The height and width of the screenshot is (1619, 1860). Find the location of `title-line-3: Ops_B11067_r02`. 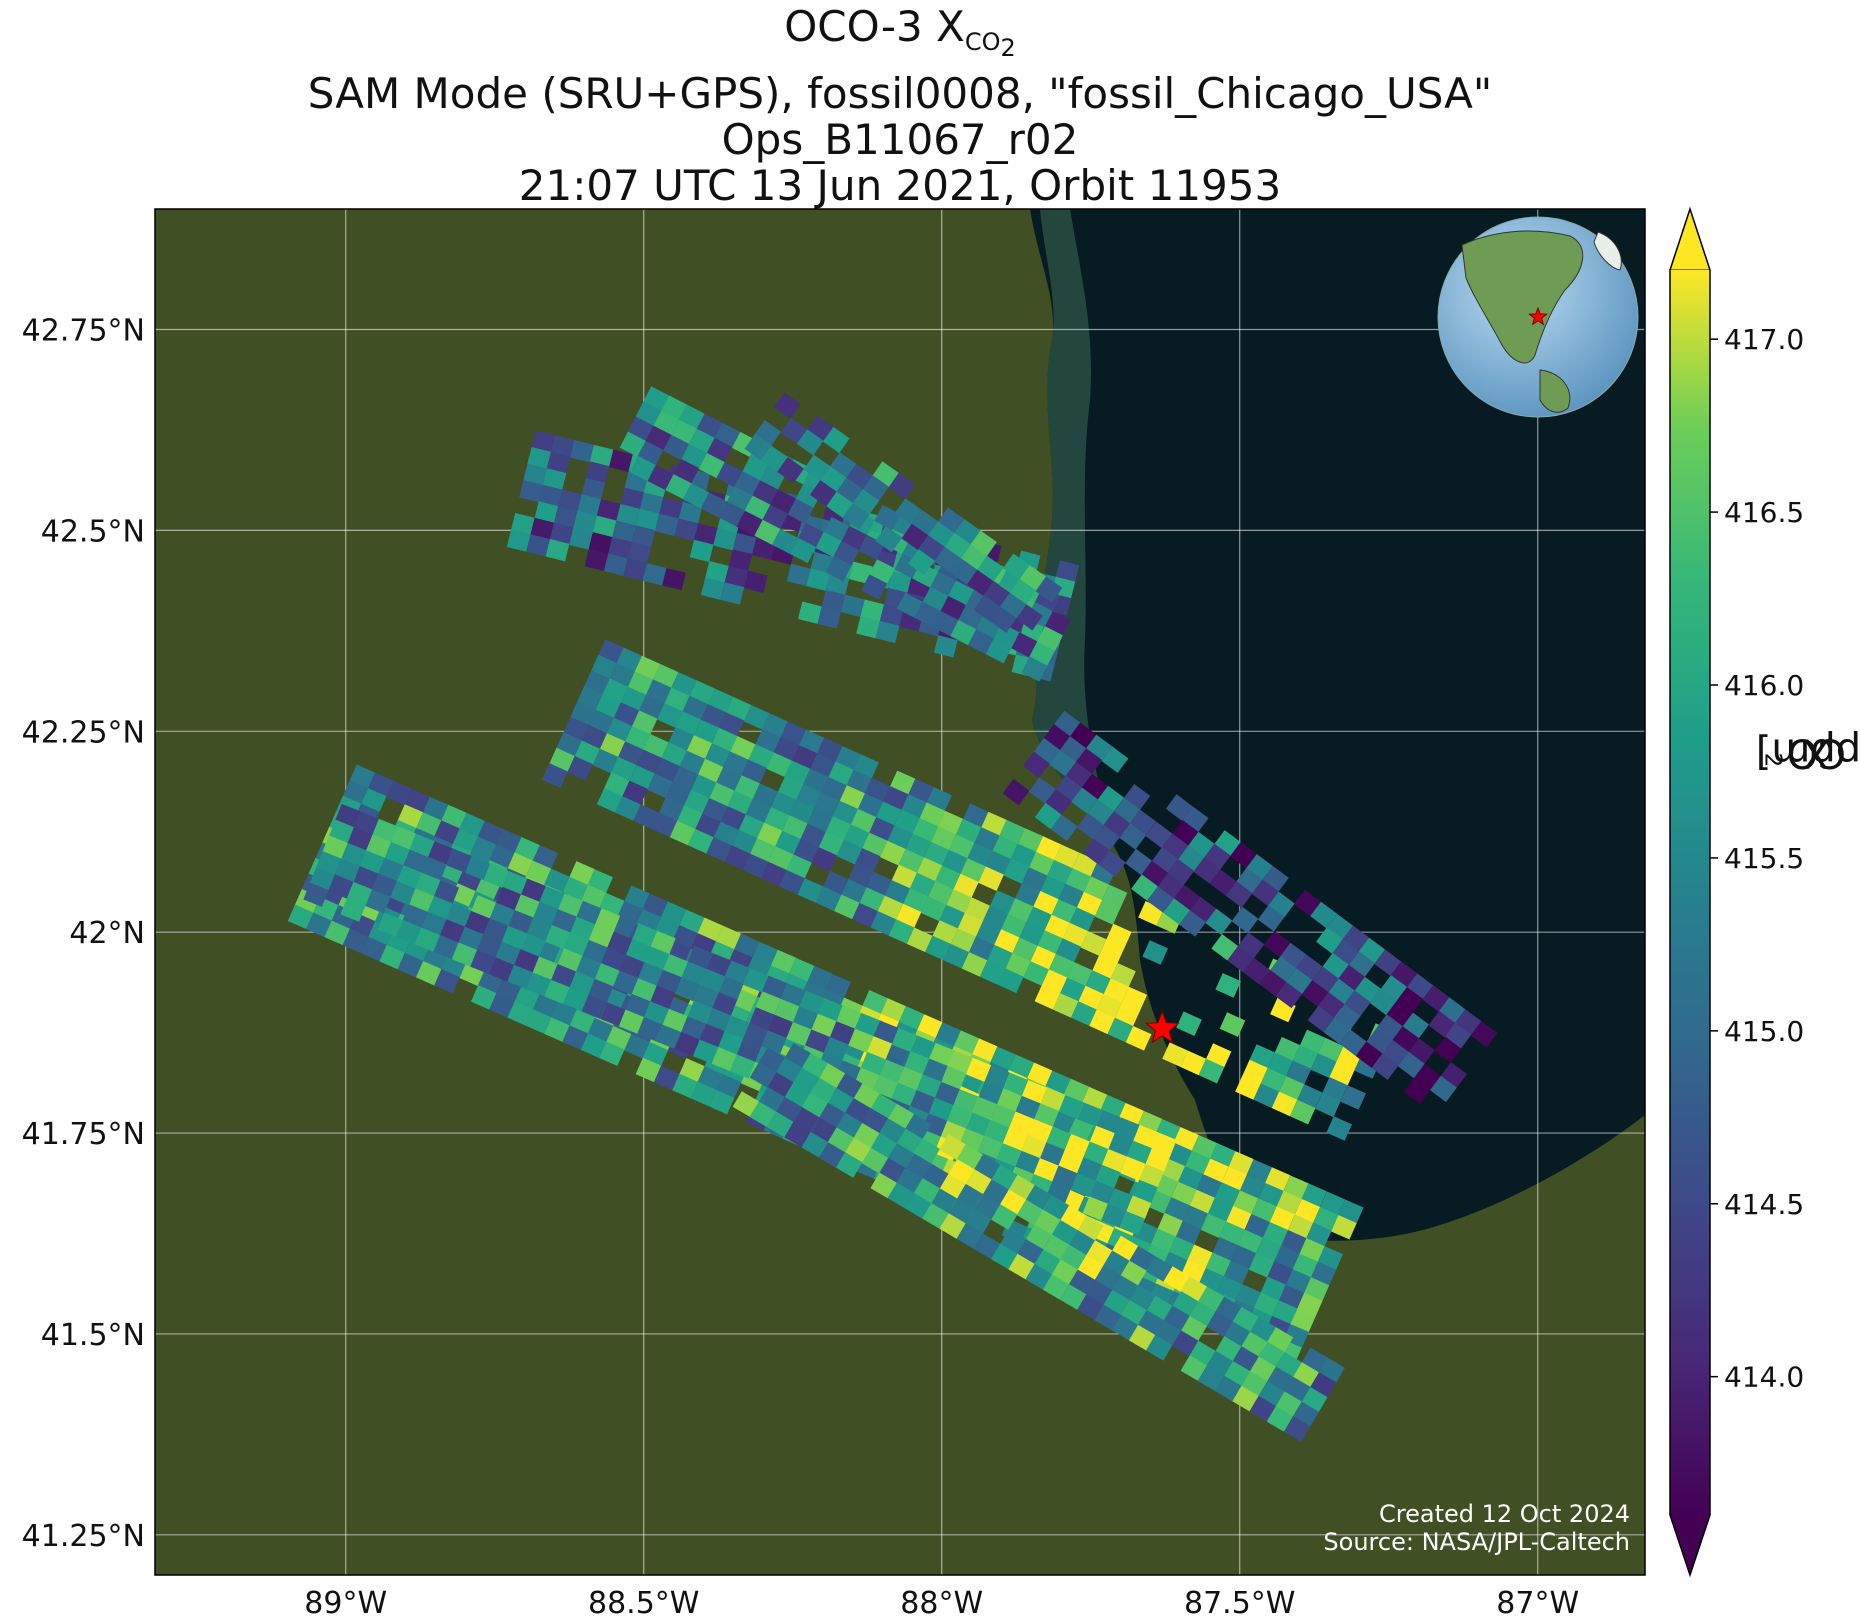

title-line-3: Ops_B11067_r02 is located at coordinates (900, 140).